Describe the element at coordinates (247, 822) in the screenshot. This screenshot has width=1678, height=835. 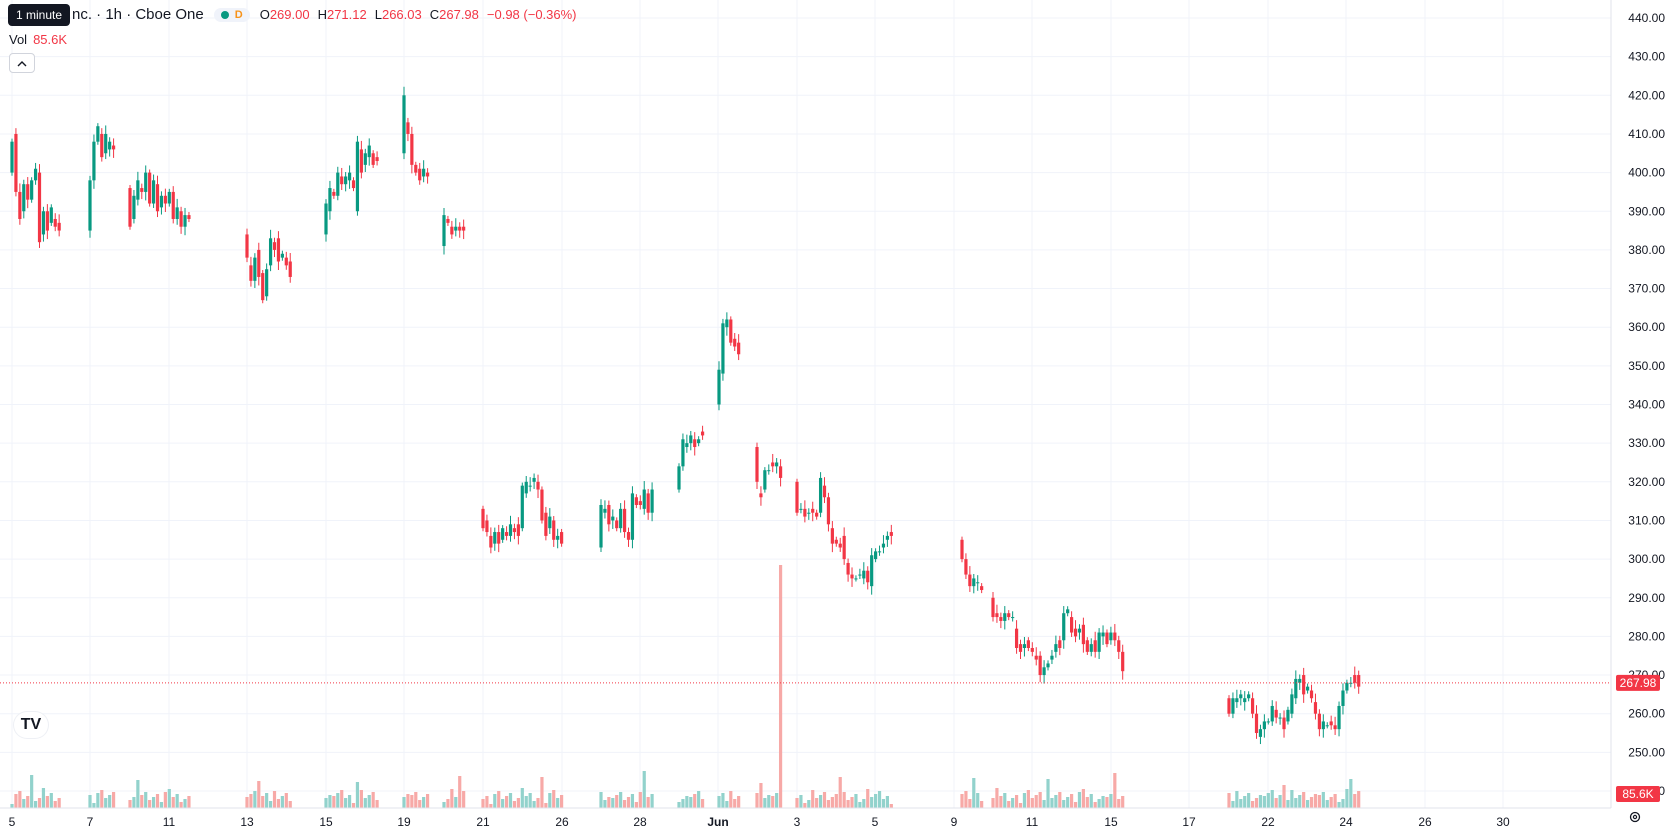
I see `time-tick-label: 13` at that location.